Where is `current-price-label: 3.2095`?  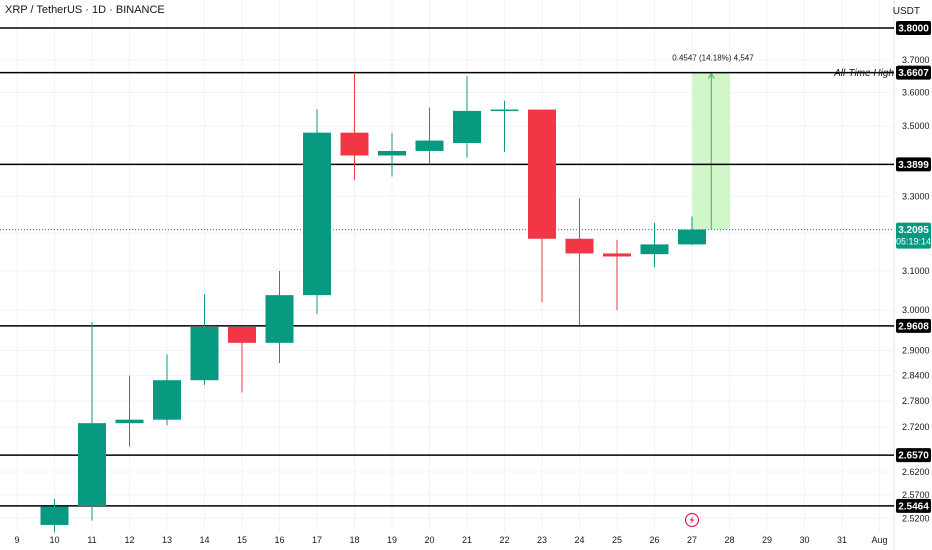
current-price-label: 3.2095 is located at coordinates (913, 230).